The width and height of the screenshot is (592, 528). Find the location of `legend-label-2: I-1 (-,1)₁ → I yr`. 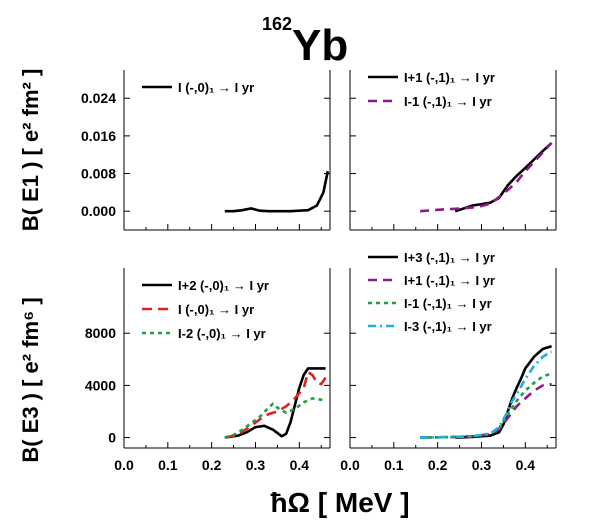

legend-label-2: I-1 (-,1)₁ → I yr is located at coordinates (448, 101).